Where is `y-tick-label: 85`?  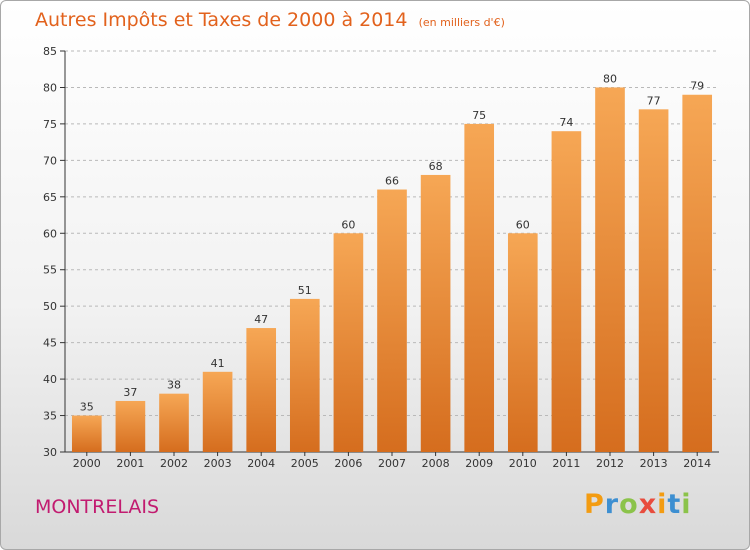
y-tick-label: 85 is located at coordinates (50, 51).